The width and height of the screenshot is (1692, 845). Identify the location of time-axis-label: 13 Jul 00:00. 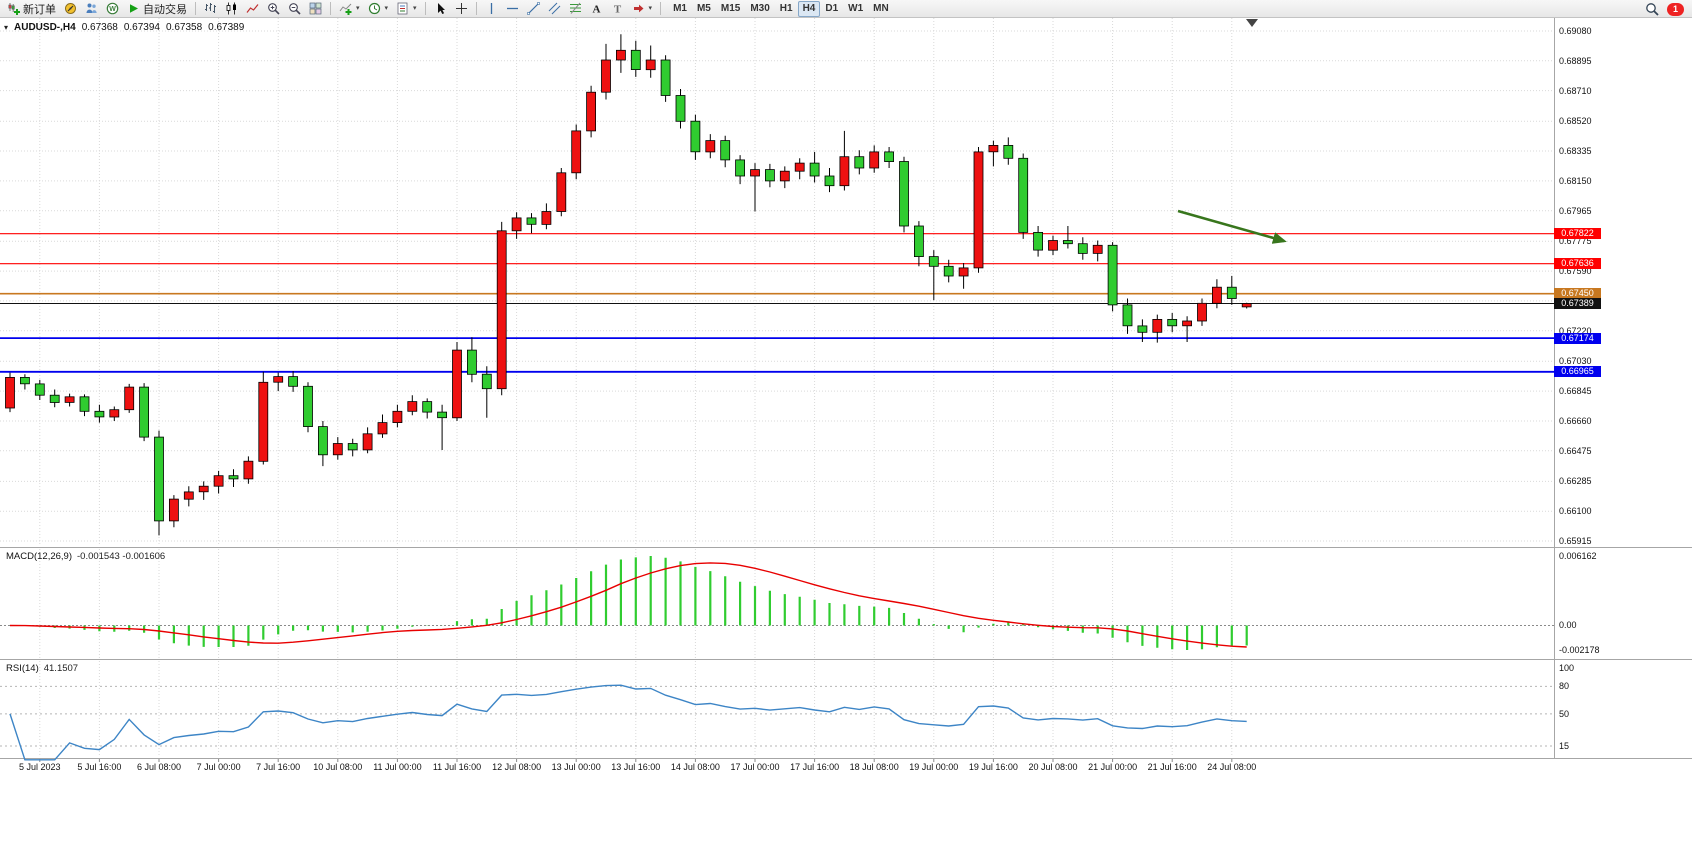
(576, 767).